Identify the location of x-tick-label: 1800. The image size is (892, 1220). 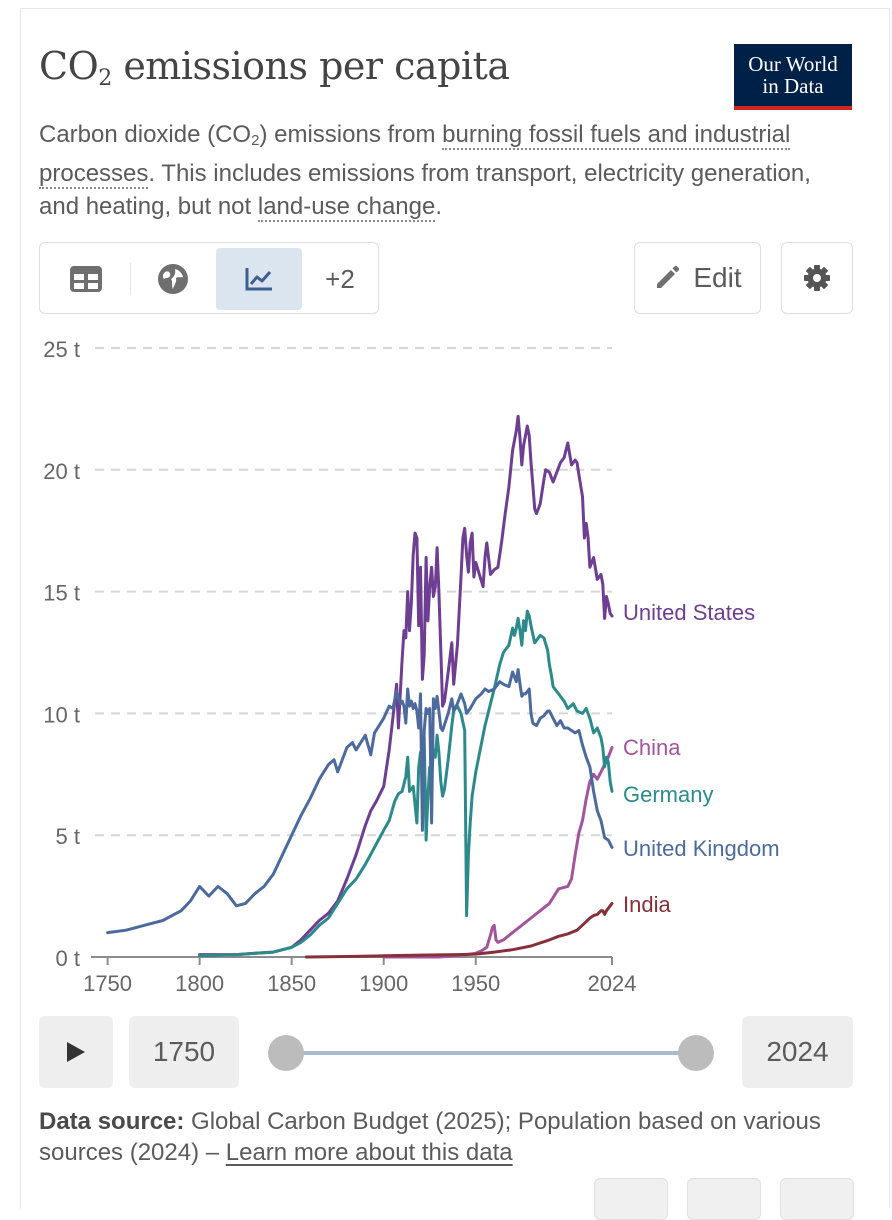
(199, 983).